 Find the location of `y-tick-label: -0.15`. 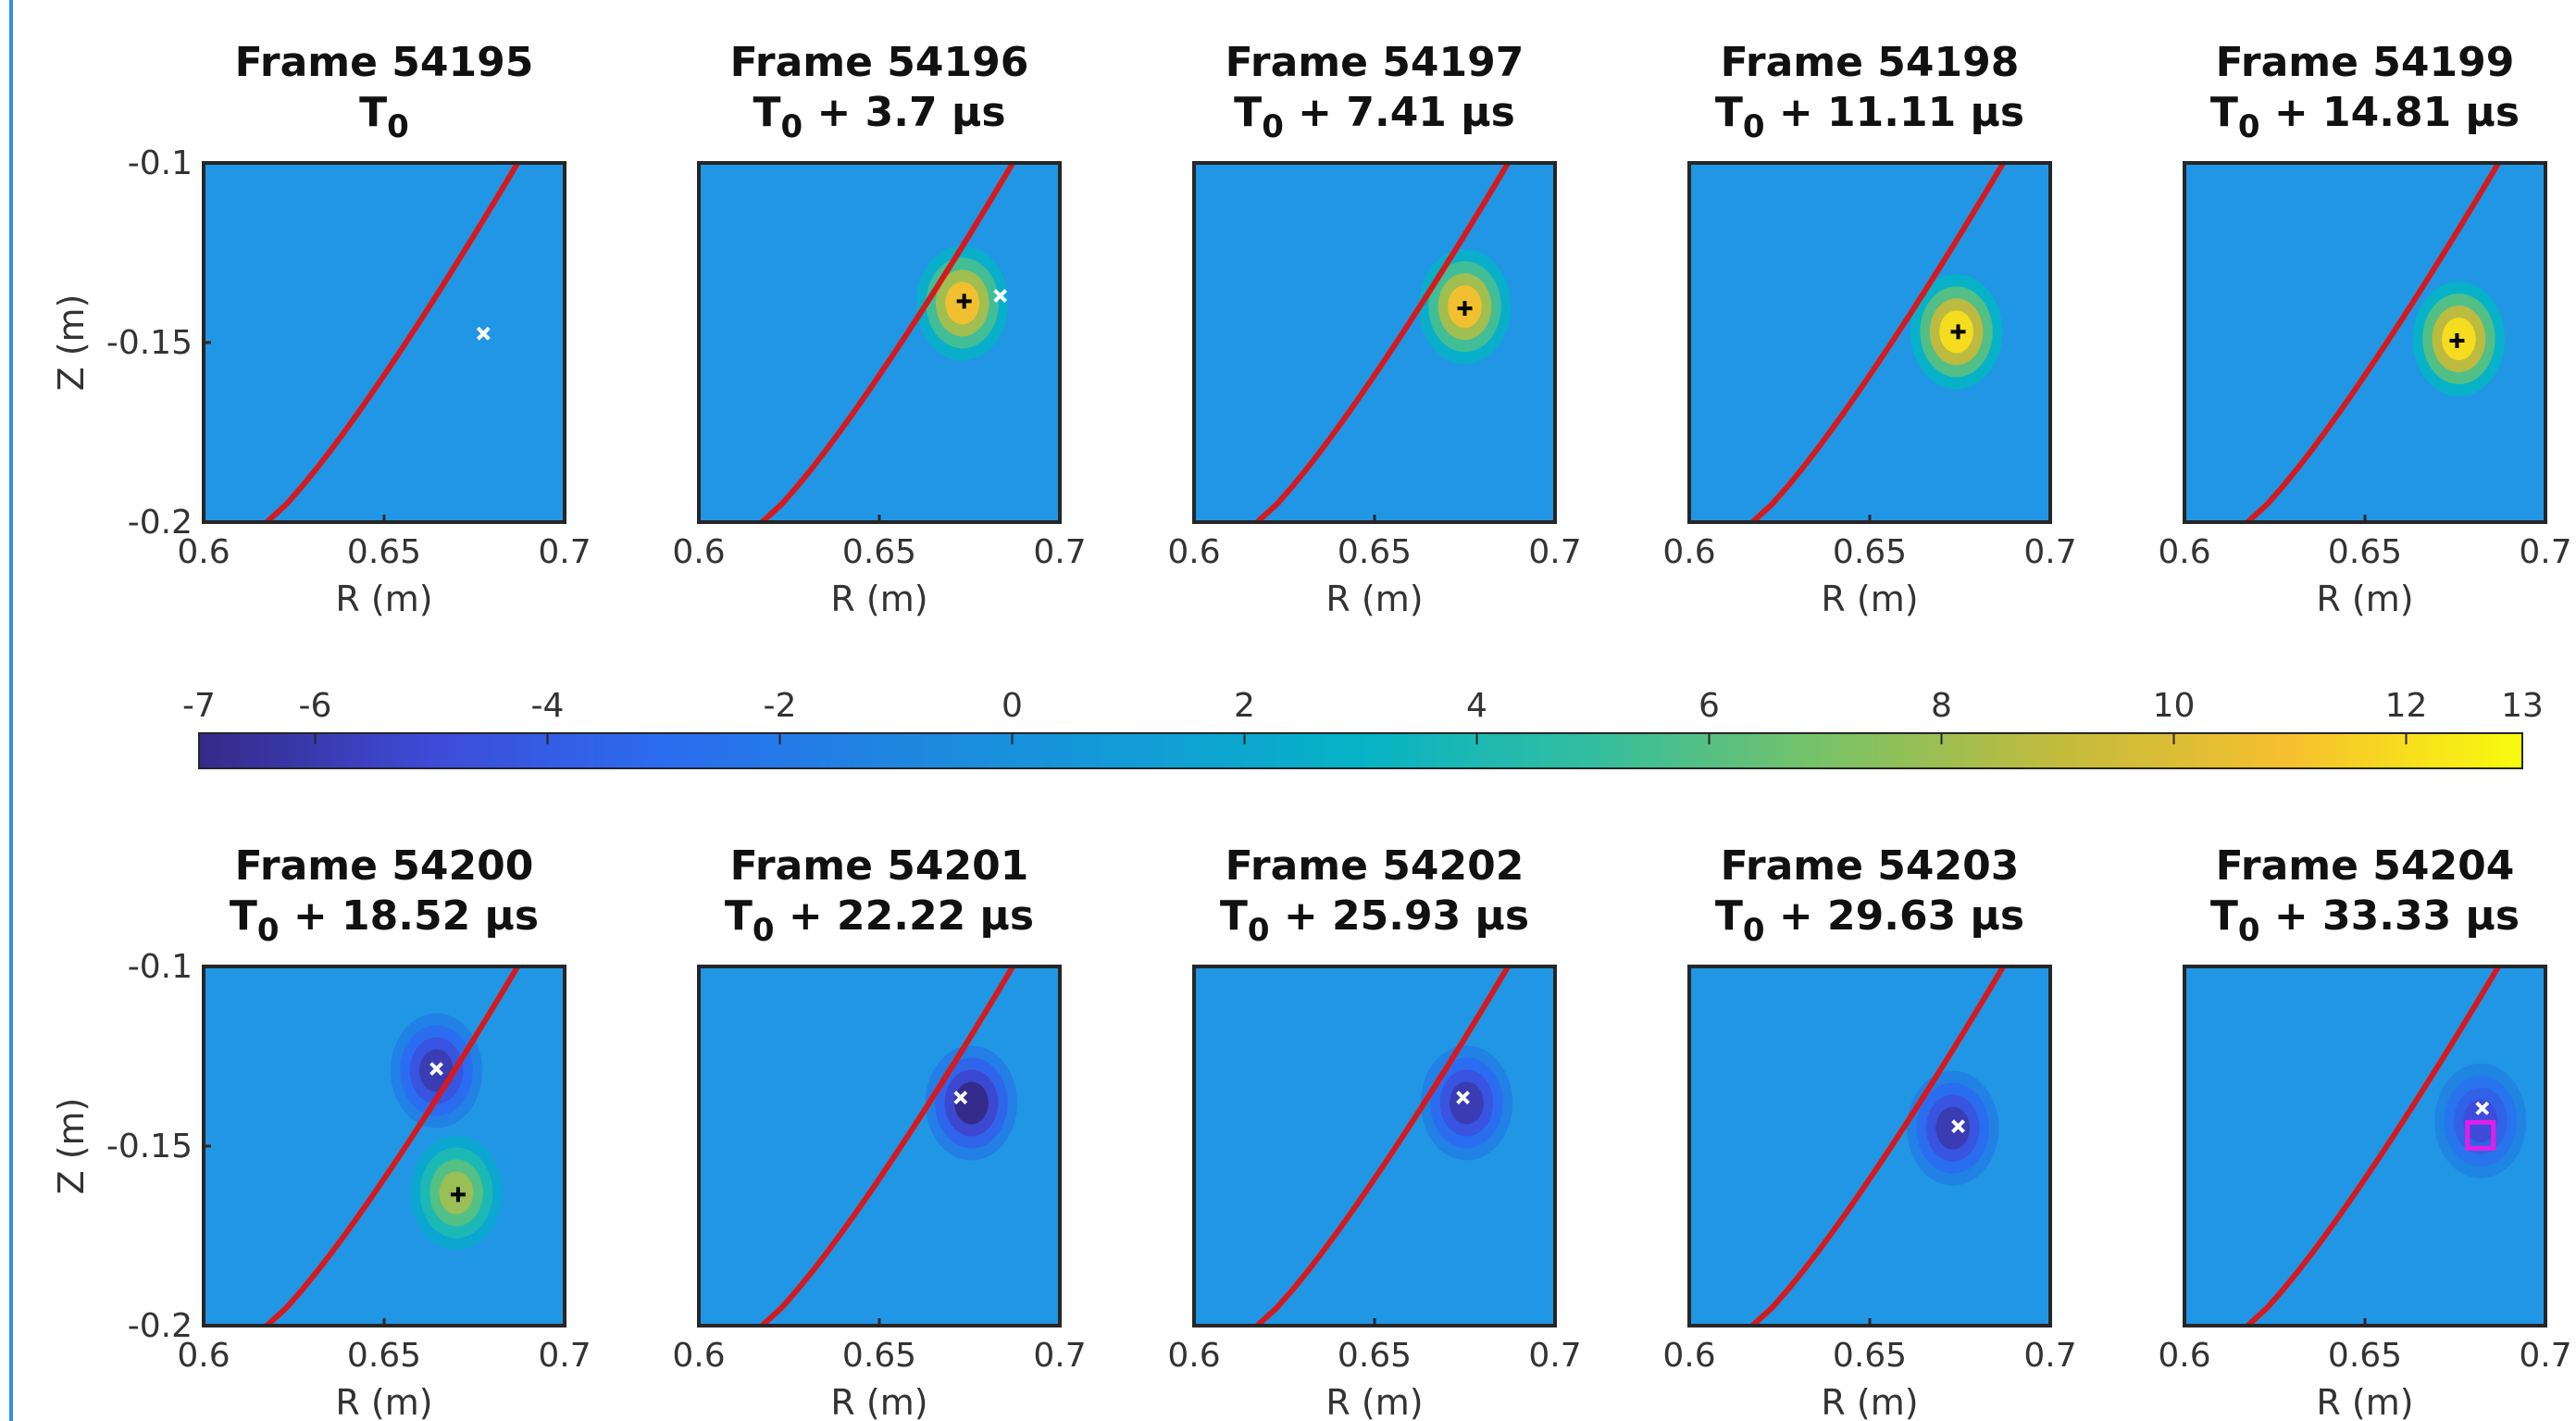

y-tick-label: -0.15 is located at coordinates (149, 343).